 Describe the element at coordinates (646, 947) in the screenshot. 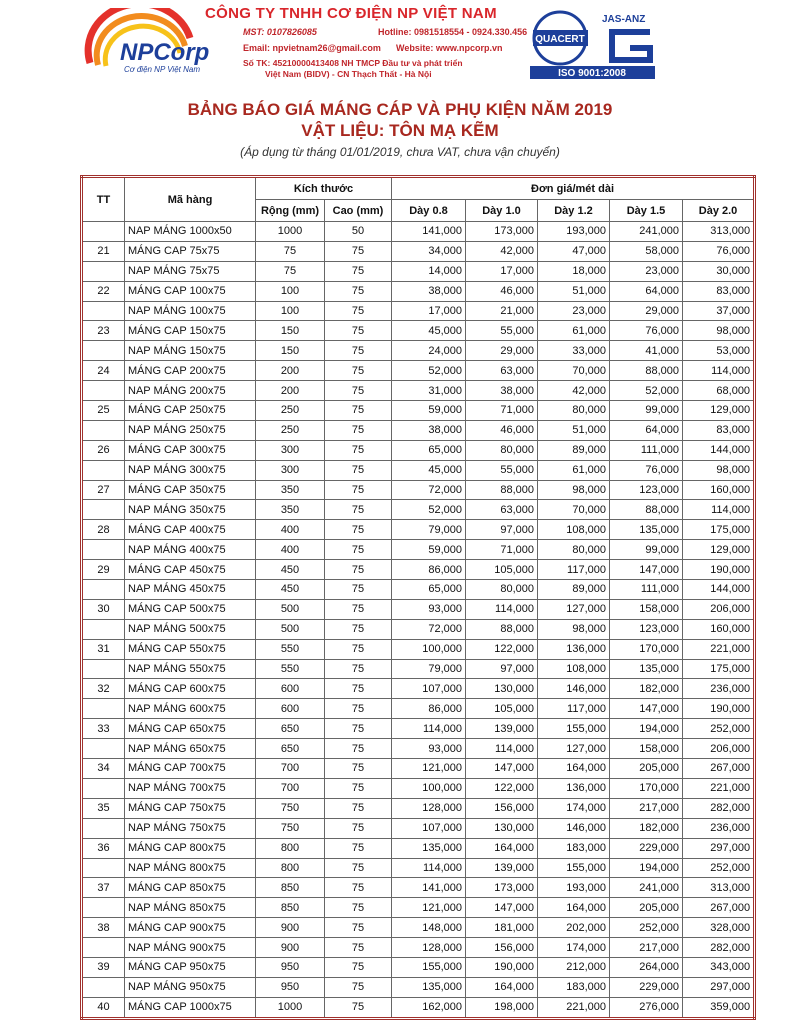

I see `table-cell: 217,000` at that location.